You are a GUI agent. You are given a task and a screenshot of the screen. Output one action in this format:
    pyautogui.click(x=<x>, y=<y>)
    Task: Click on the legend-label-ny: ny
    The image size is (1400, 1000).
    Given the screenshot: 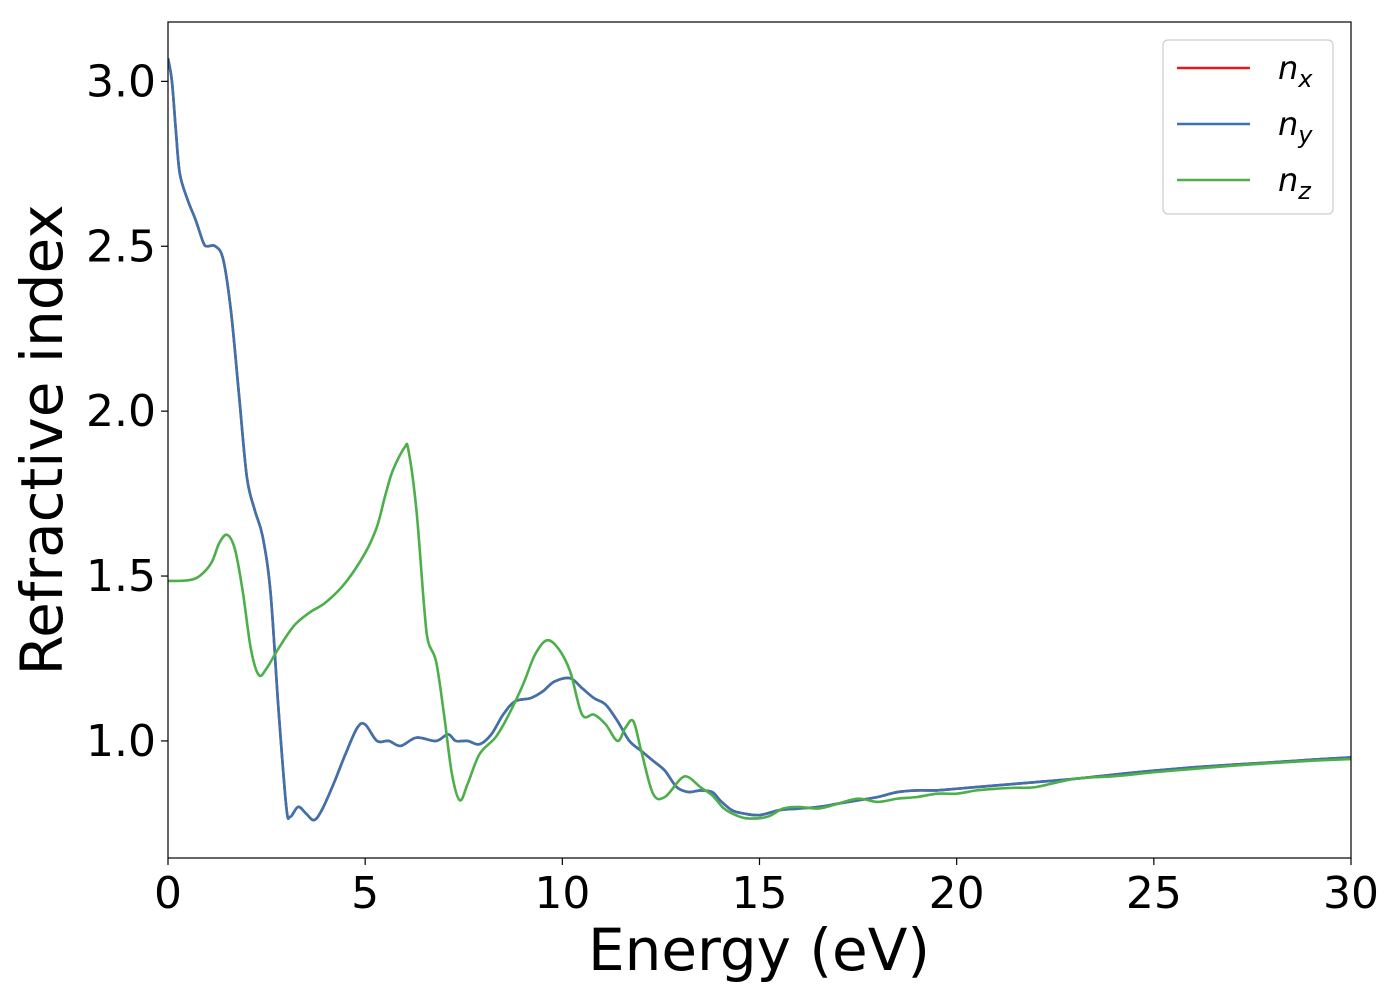 What is the action you would take?
    pyautogui.click(x=1295, y=127)
    